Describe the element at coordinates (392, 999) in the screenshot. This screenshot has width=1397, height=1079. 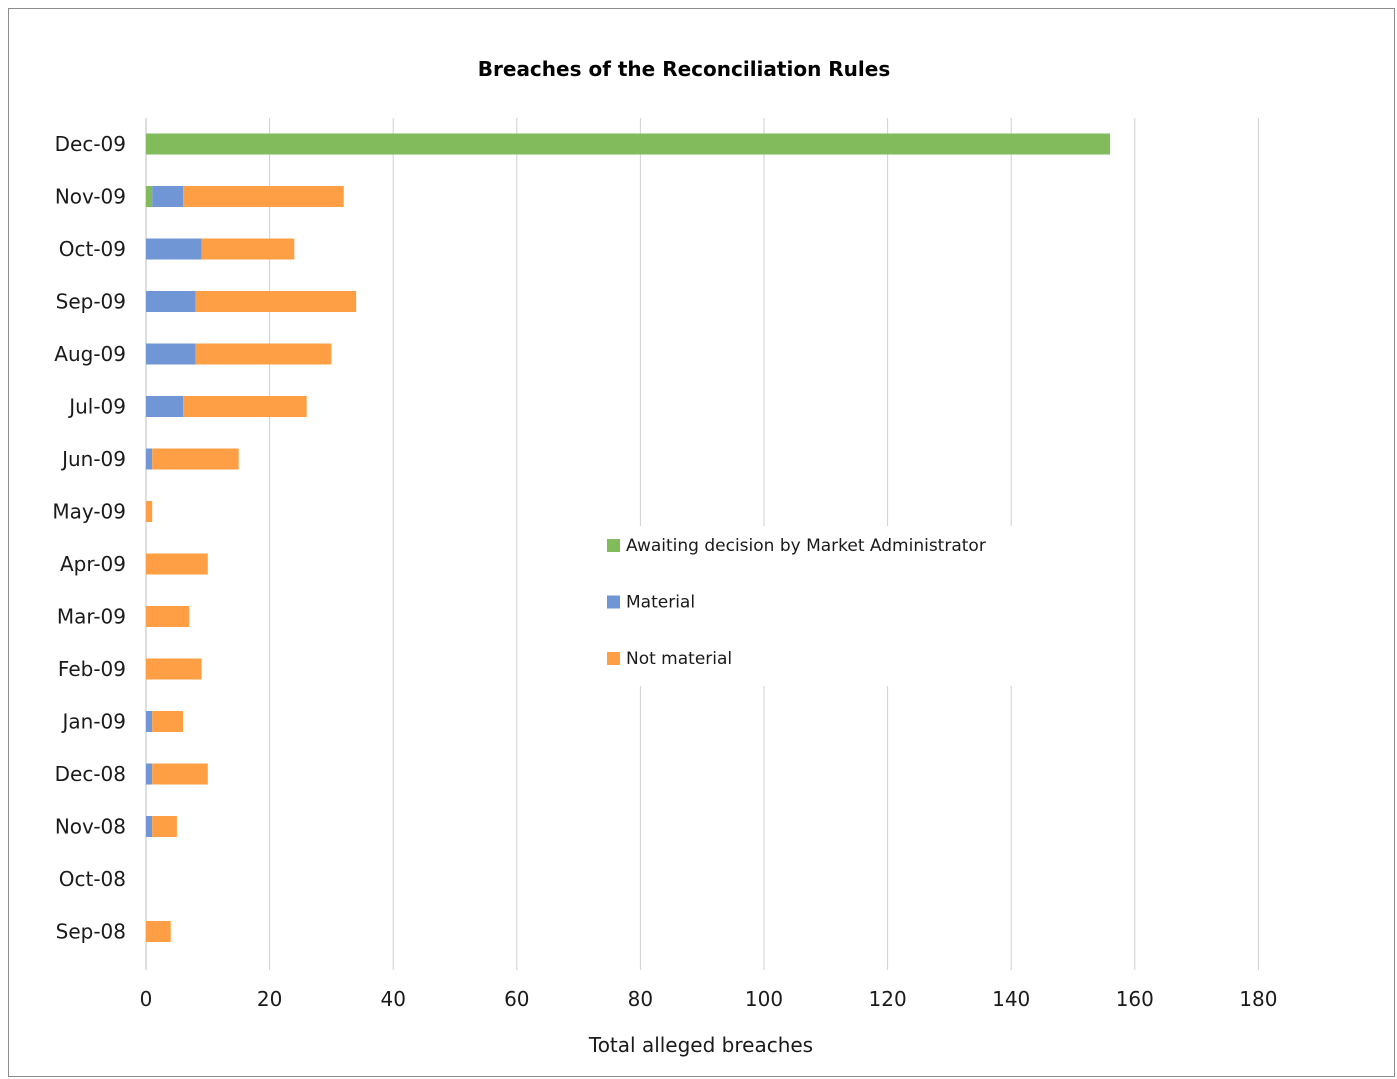
I see `x-tick-label: 40` at that location.